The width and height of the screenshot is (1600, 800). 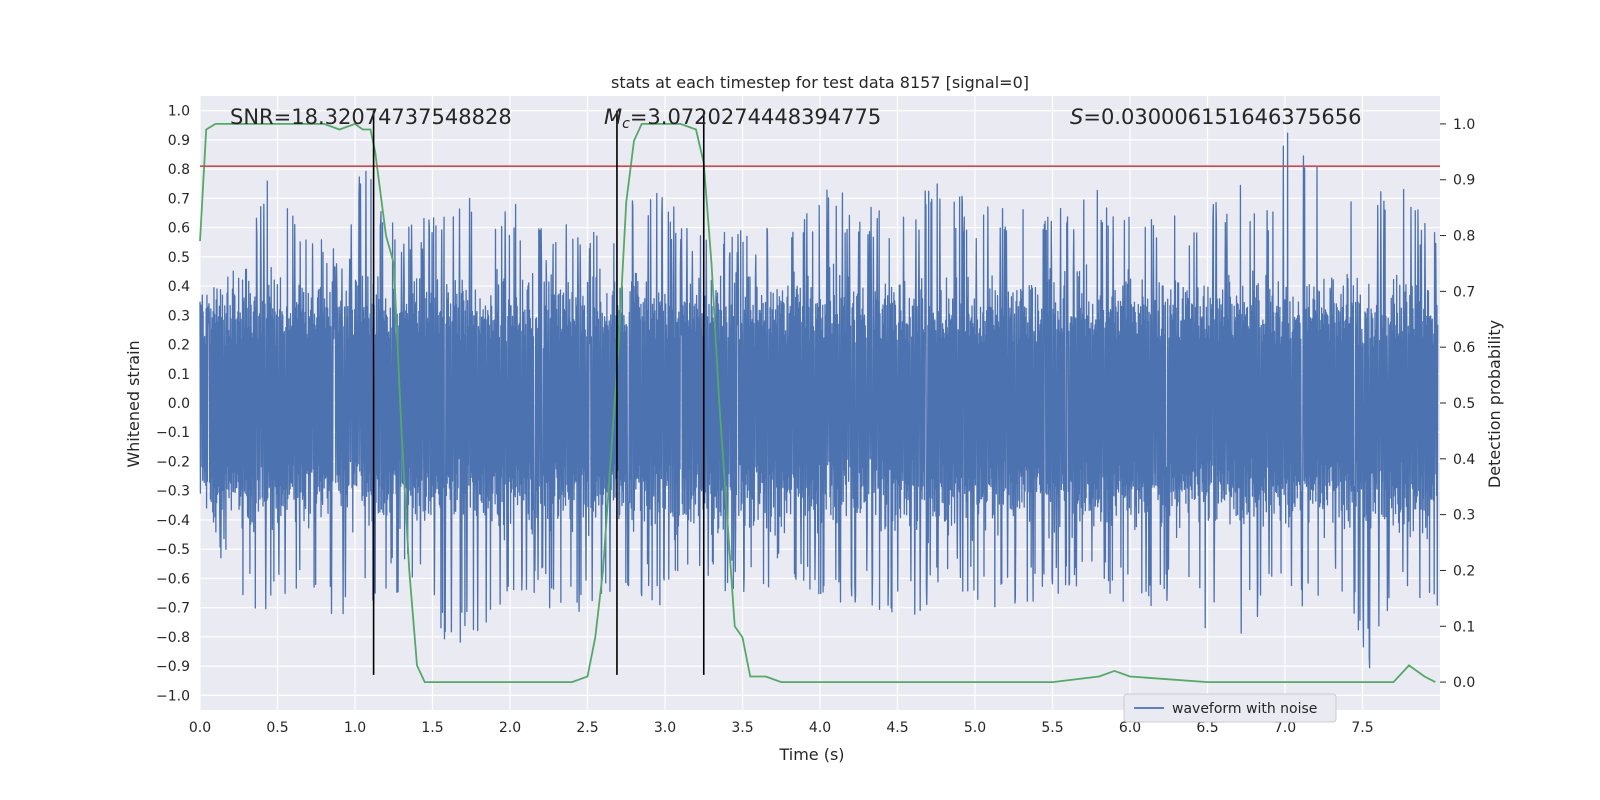 I want to click on y-left-tick-label: −0.3, so click(x=173, y=492).